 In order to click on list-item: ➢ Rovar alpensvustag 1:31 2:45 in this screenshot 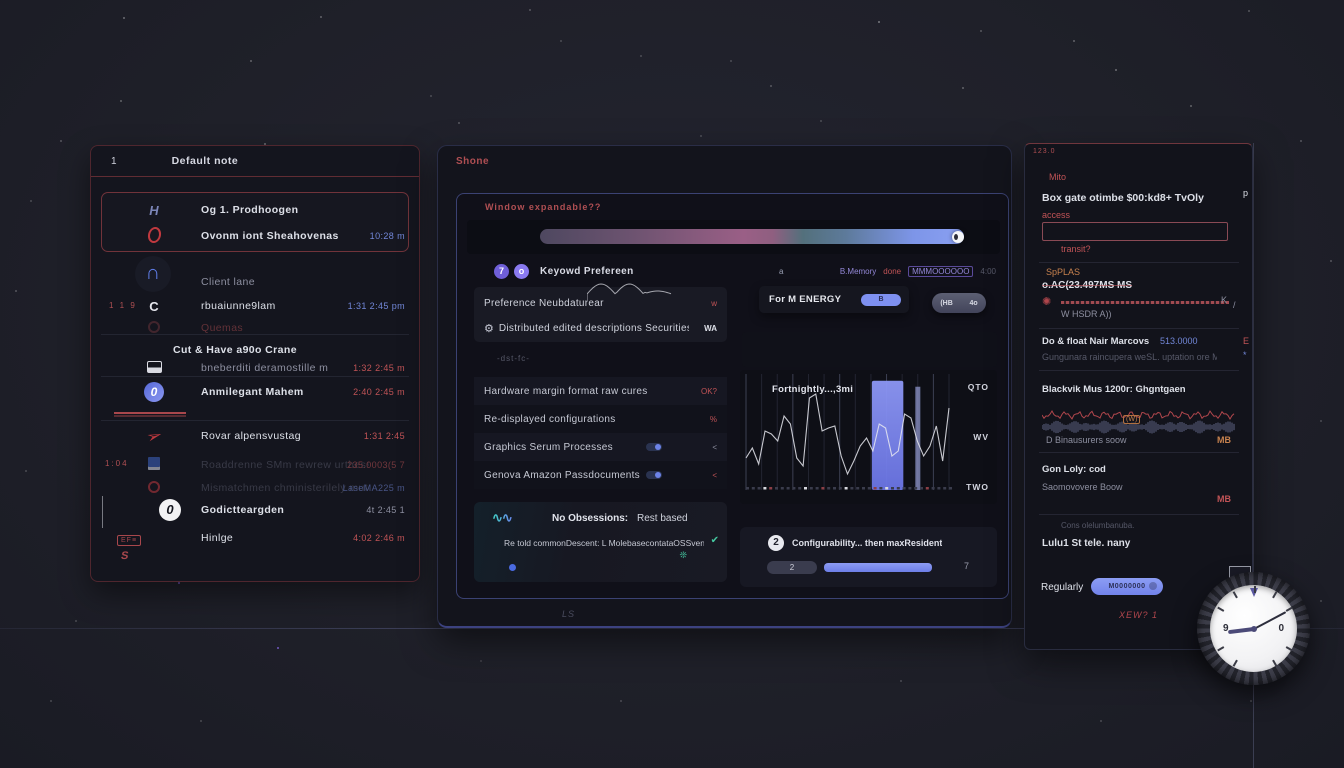, I will do `click(255, 436)`.